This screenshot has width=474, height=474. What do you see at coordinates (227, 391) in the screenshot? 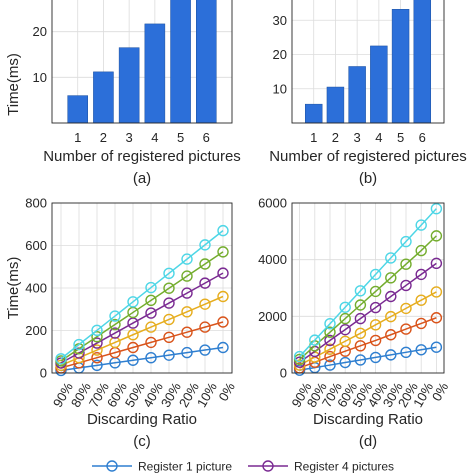
I see `x-tick-label: 0%` at bounding box center [227, 391].